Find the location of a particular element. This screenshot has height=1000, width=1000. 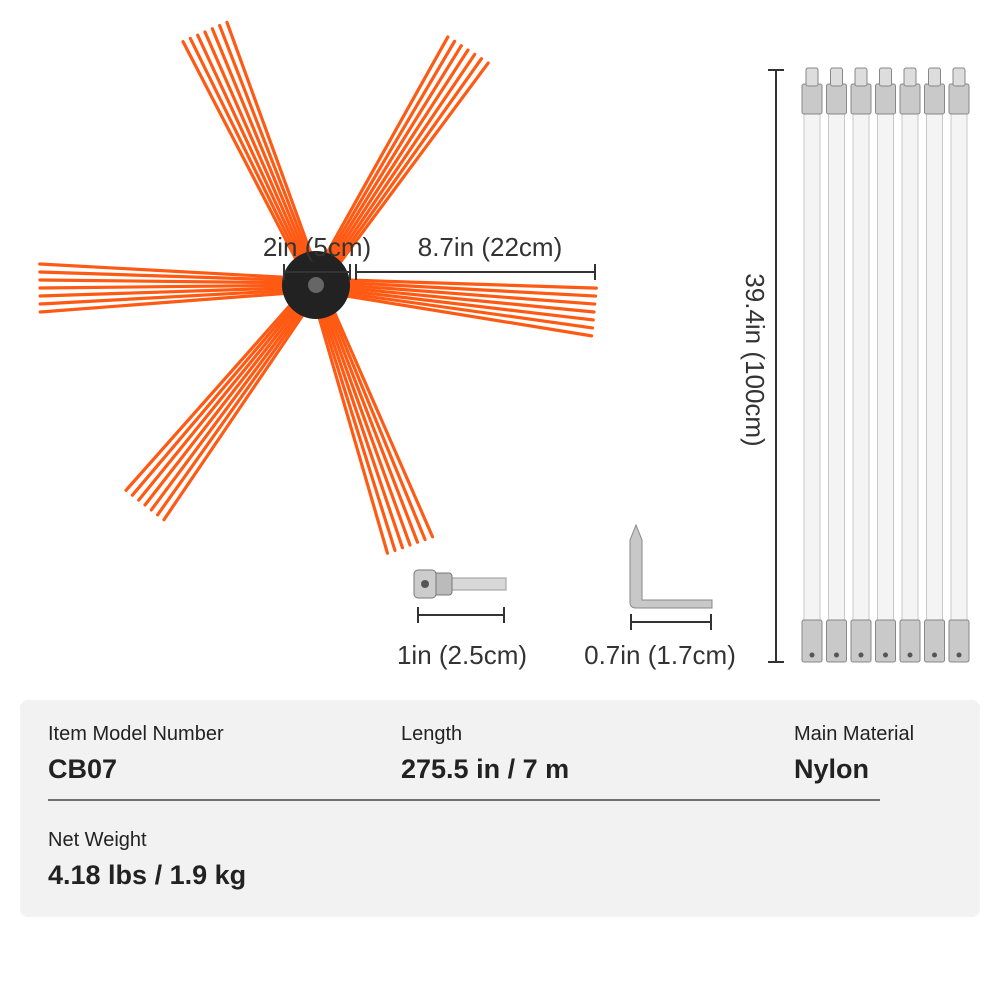

spec-label: Main Material is located at coordinates (854, 734).